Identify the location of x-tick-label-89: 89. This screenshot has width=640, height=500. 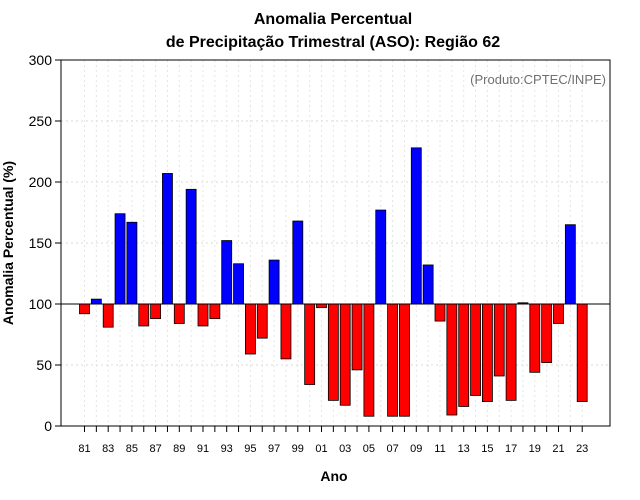
(179, 449).